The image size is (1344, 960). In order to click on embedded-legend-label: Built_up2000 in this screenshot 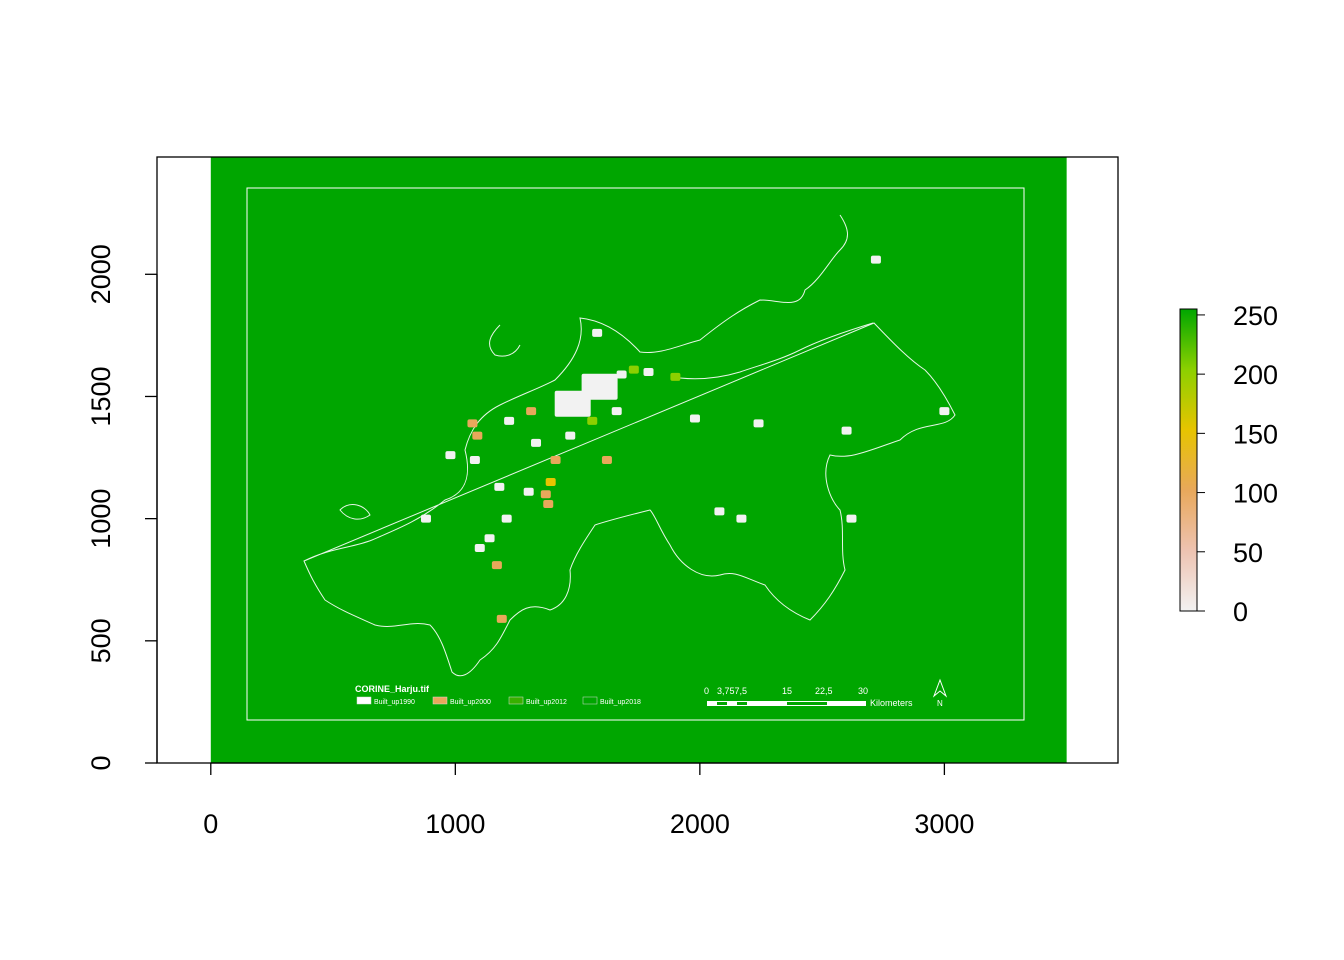, I will do `click(470, 702)`.